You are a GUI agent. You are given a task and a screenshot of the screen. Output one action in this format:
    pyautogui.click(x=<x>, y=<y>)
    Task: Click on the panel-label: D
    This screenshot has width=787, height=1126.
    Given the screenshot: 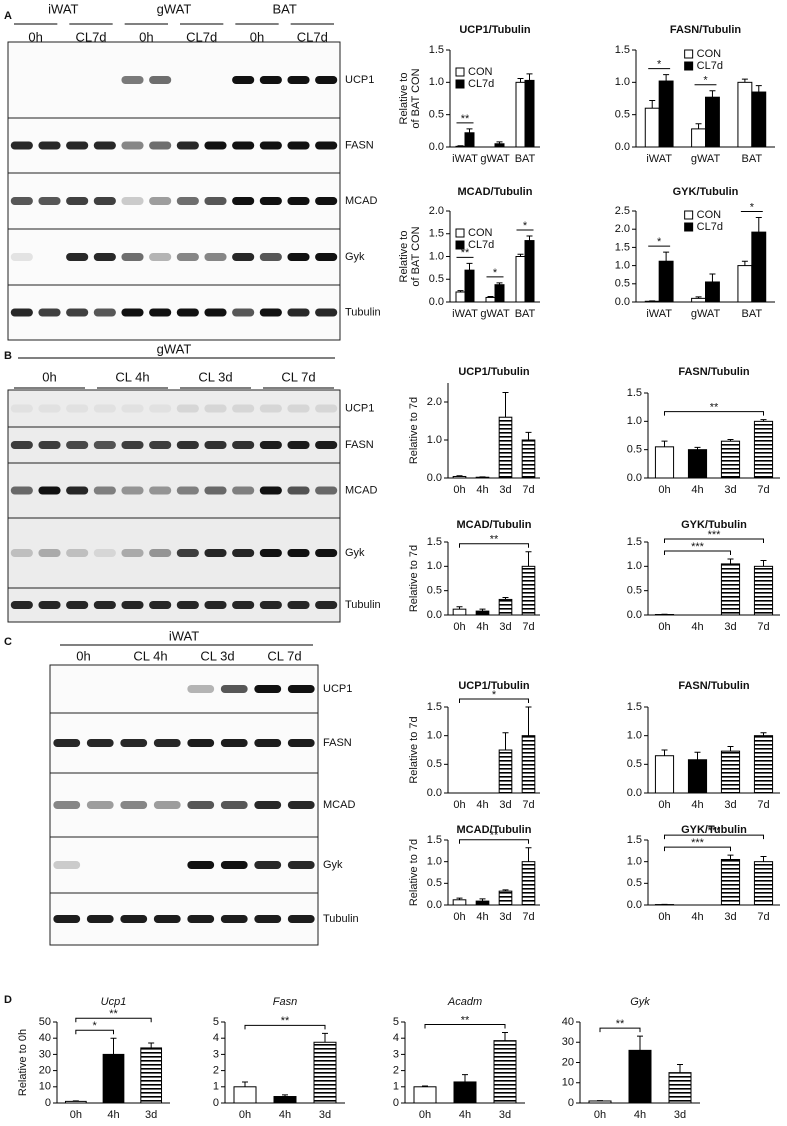 What is the action you would take?
    pyautogui.click(x=8, y=1000)
    